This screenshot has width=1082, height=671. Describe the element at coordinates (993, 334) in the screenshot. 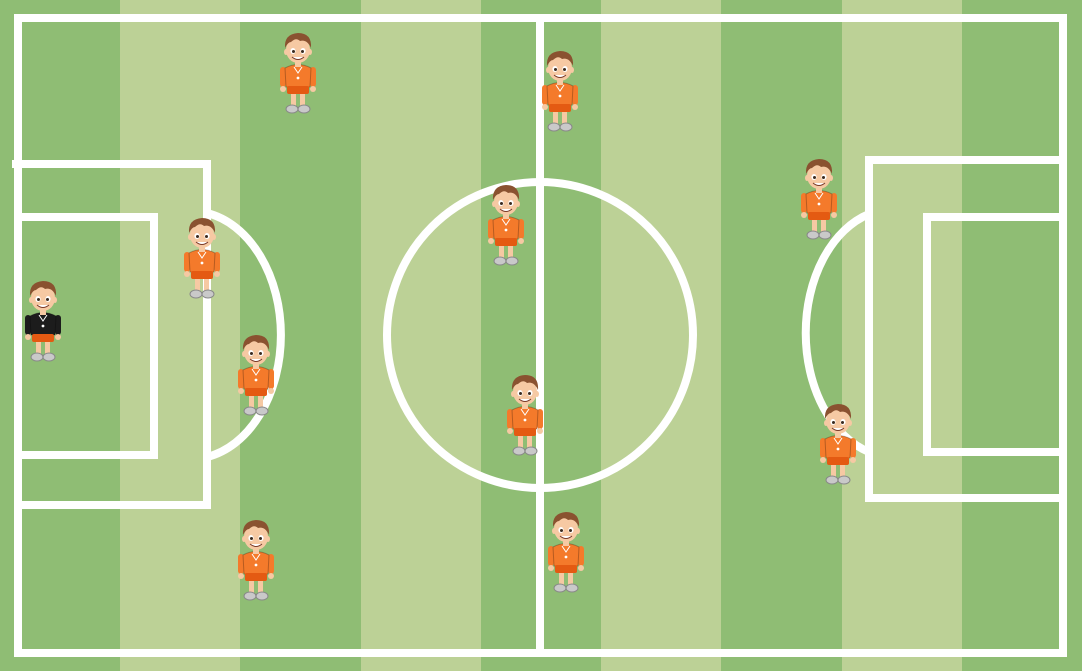

I see `right-goal-area` at that location.